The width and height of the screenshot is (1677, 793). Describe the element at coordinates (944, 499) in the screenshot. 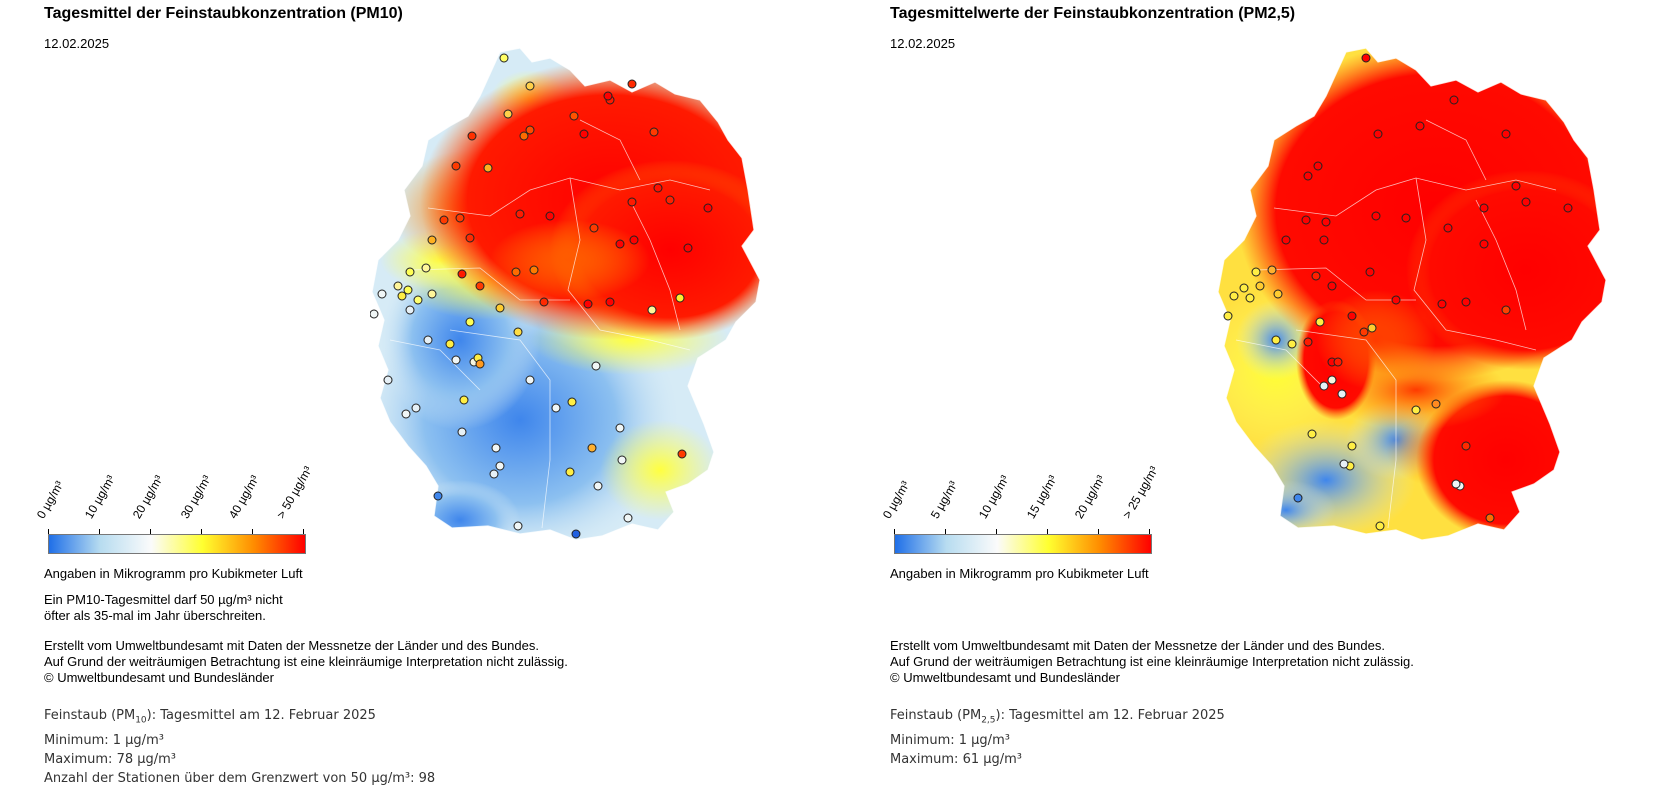

I see `legend-tick-label: 5 µg/m³` at that location.